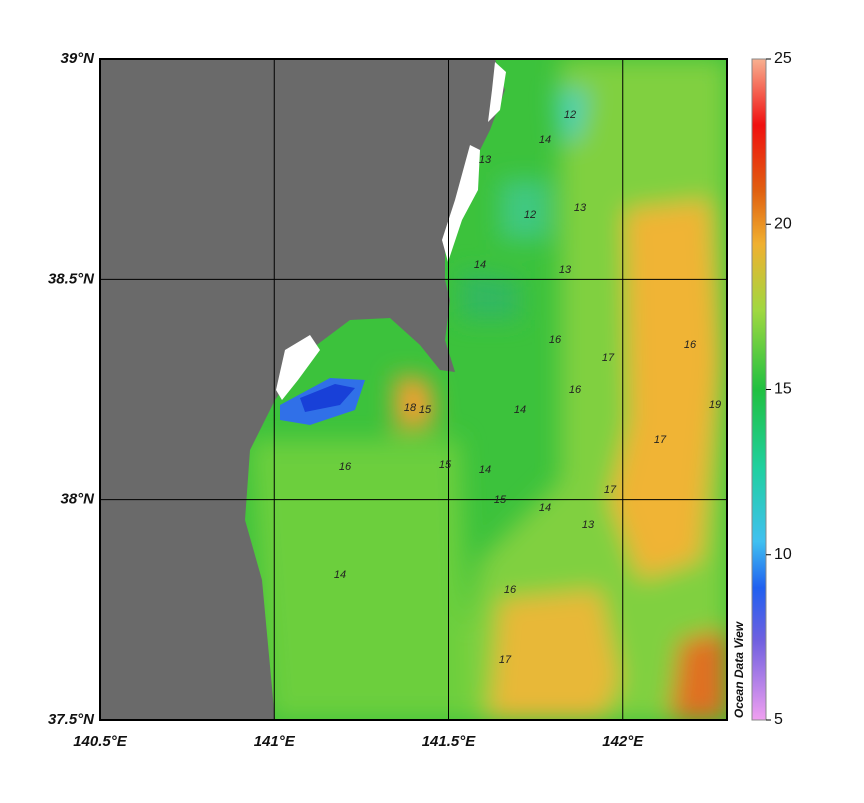 This screenshot has height=803, width=864. What do you see at coordinates (410, 408) in the screenshot?
I see `contour-label: 18` at bounding box center [410, 408].